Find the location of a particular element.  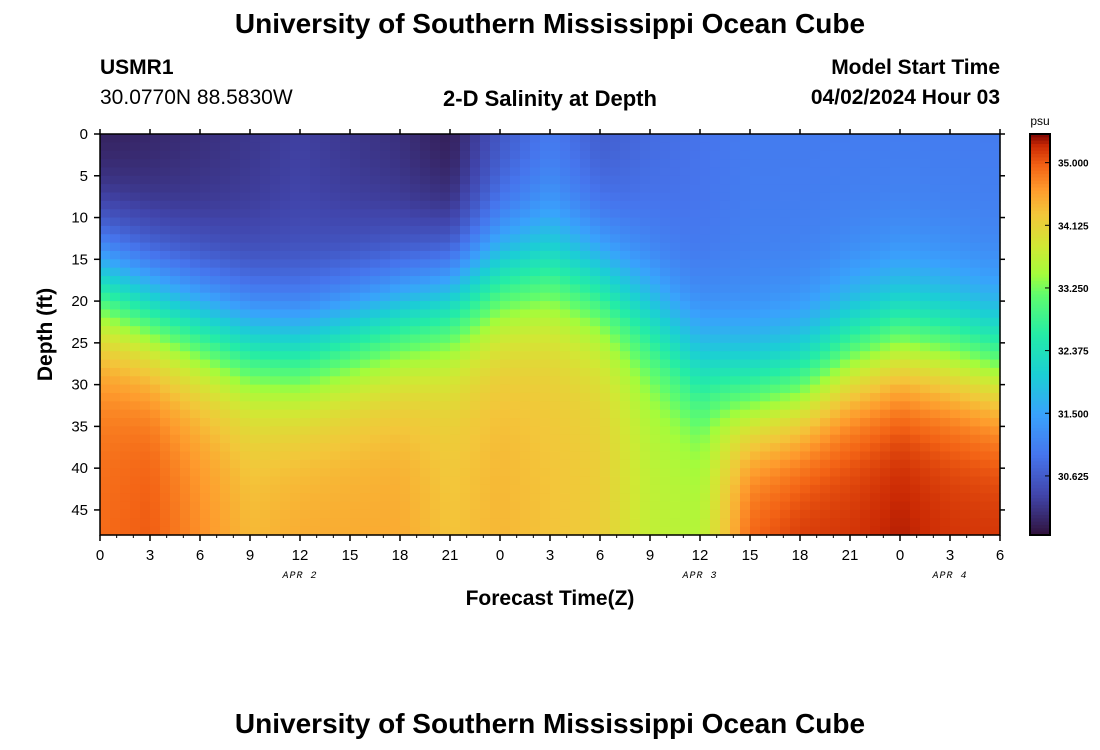

colorbar-frame is located at coordinates (1040, 334).